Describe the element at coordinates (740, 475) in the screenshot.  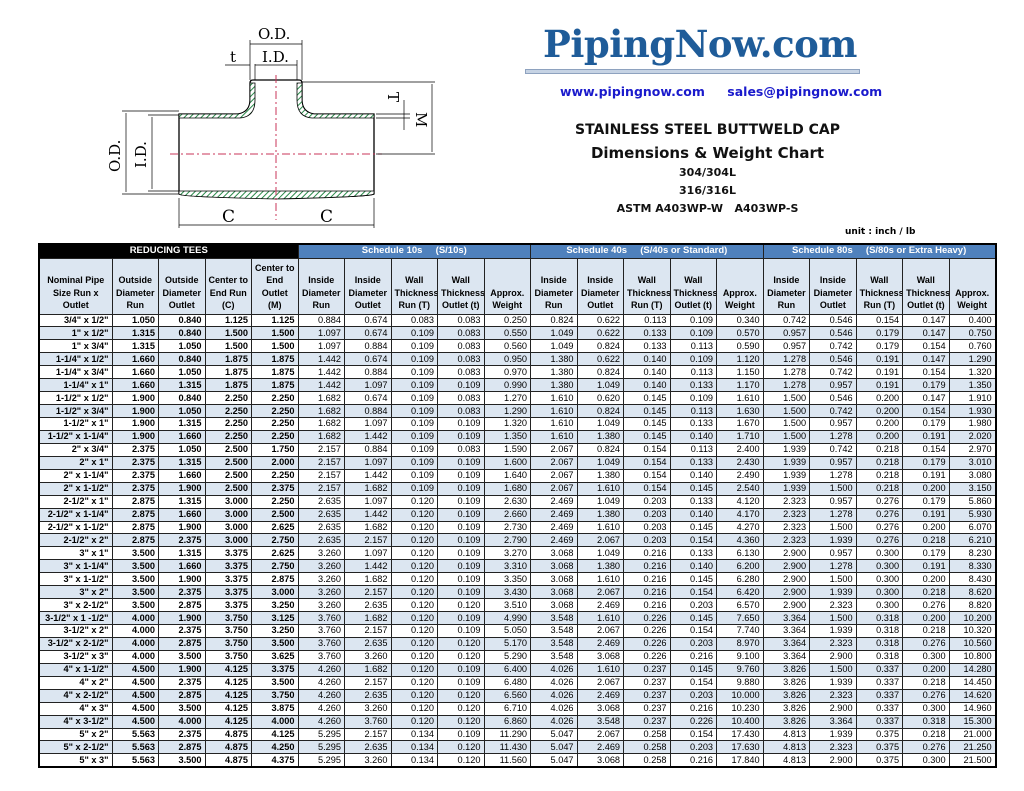
I see `value-cell: 2.490` at that location.